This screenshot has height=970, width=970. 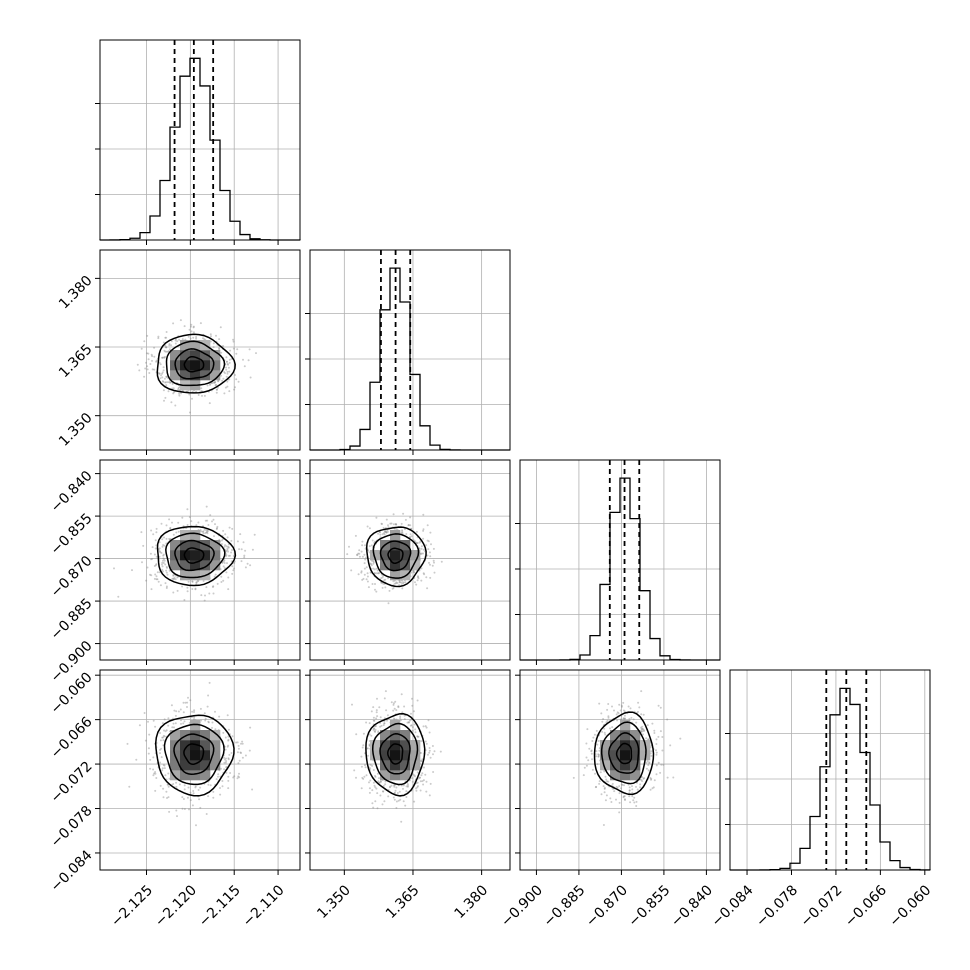 What do you see at coordinates (194, 755) in the screenshot?
I see `contour-line` at bounding box center [194, 755].